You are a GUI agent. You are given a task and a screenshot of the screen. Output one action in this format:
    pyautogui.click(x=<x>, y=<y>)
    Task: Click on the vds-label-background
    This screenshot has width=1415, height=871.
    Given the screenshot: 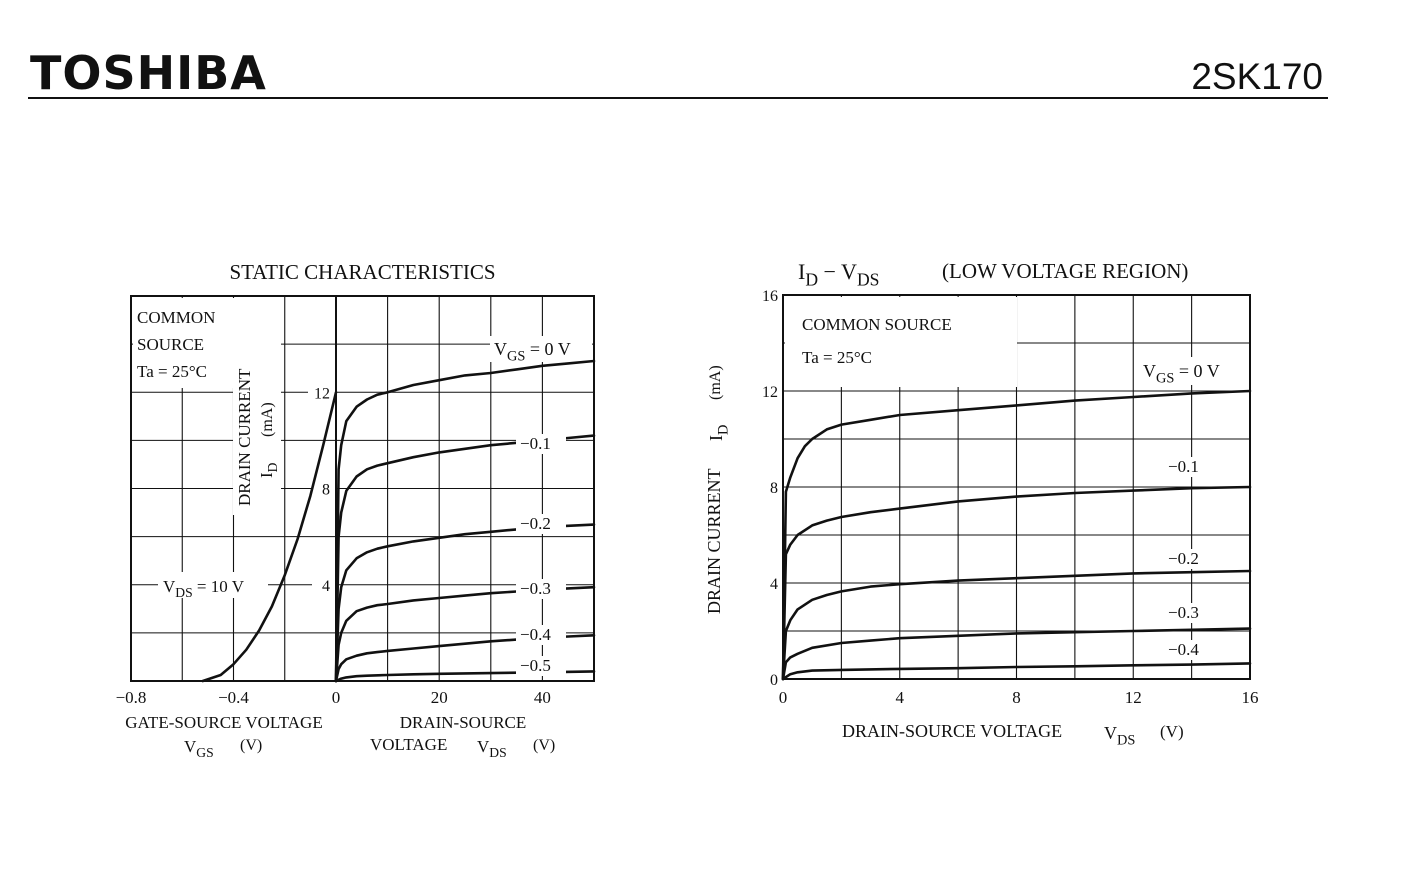 What is the action you would take?
    pyautogui.click(x=213, y=585)
    